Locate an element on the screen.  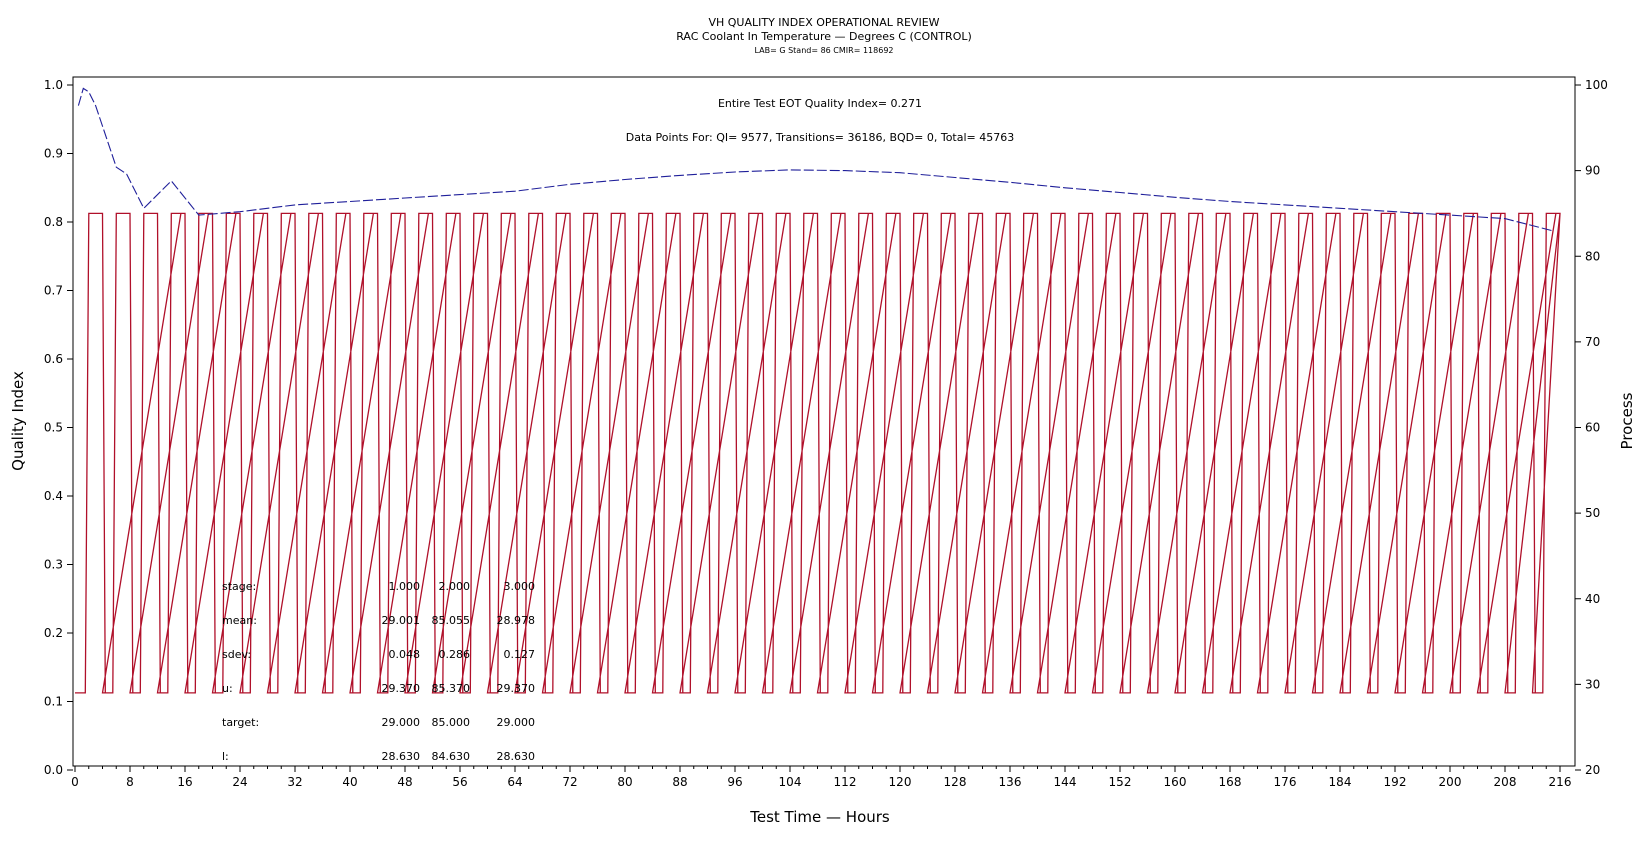
chart-title: VH QUALITY INDEX OPERATIONAL REVIEW is located at coordinates (823, 22).